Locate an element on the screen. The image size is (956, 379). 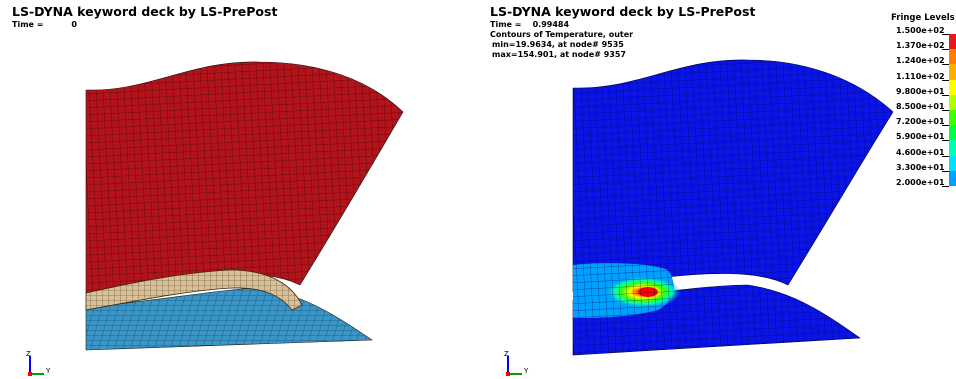
legend-level-label: 2.000e+01 is located at coordinates (920, 182).